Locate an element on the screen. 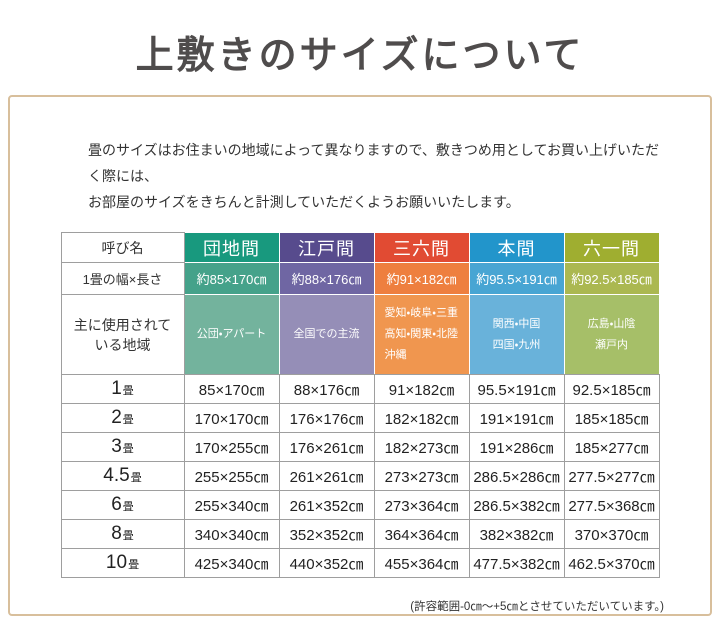 Image resolution: width=720 pixels, height=621 pixels. size-value-cell: 370×370㎝ is located at coordinates (611, 534).